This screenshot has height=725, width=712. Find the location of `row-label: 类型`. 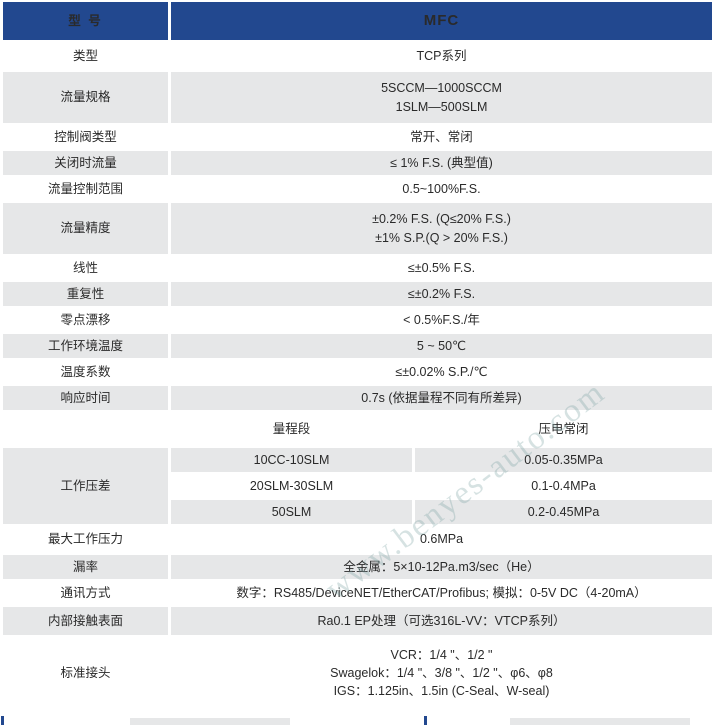

row-label: 类型 is located at coordinates (85, 56).